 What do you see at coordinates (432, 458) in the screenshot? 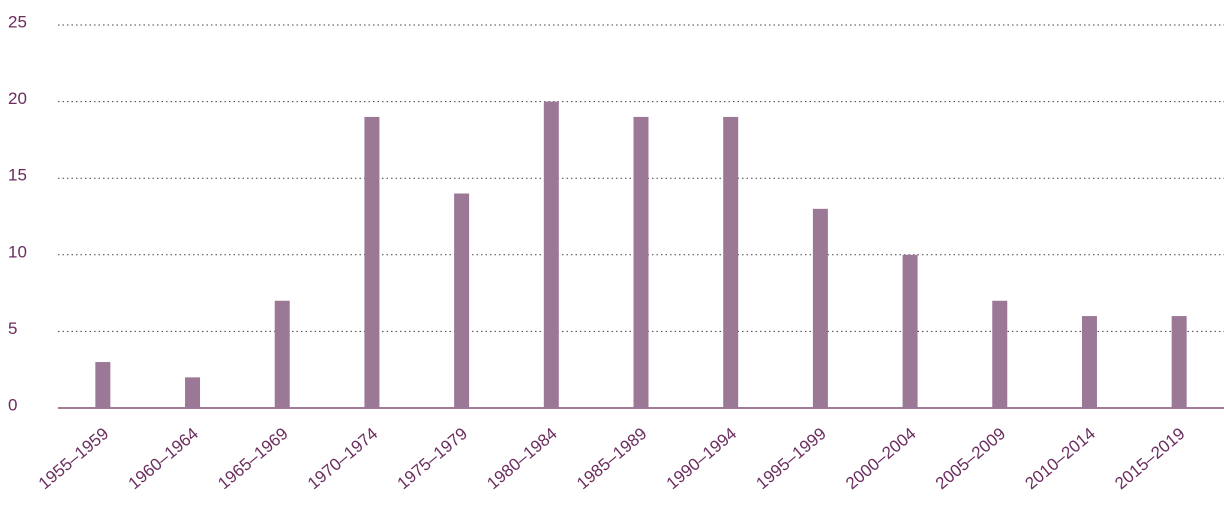
I see `x-tick-label: 1975–1979` at bounding box center [432, 458].